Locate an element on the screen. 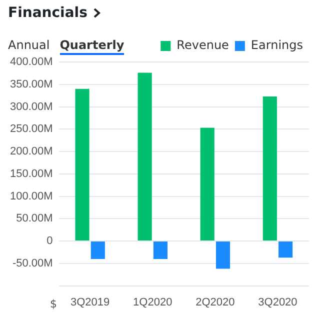 The height and width of the screenshot is (323, 323). text: Quarterly is located at coordinates (92, 46).